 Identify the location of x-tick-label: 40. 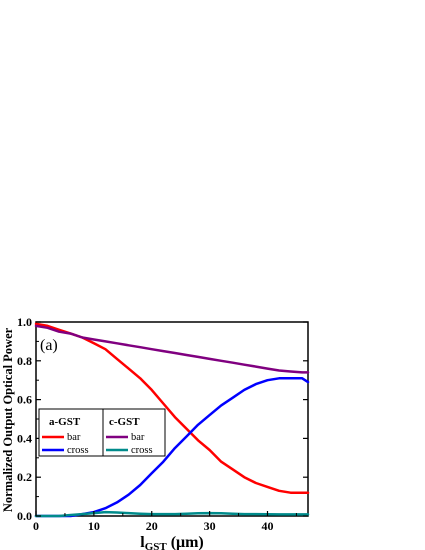
(267, 526).